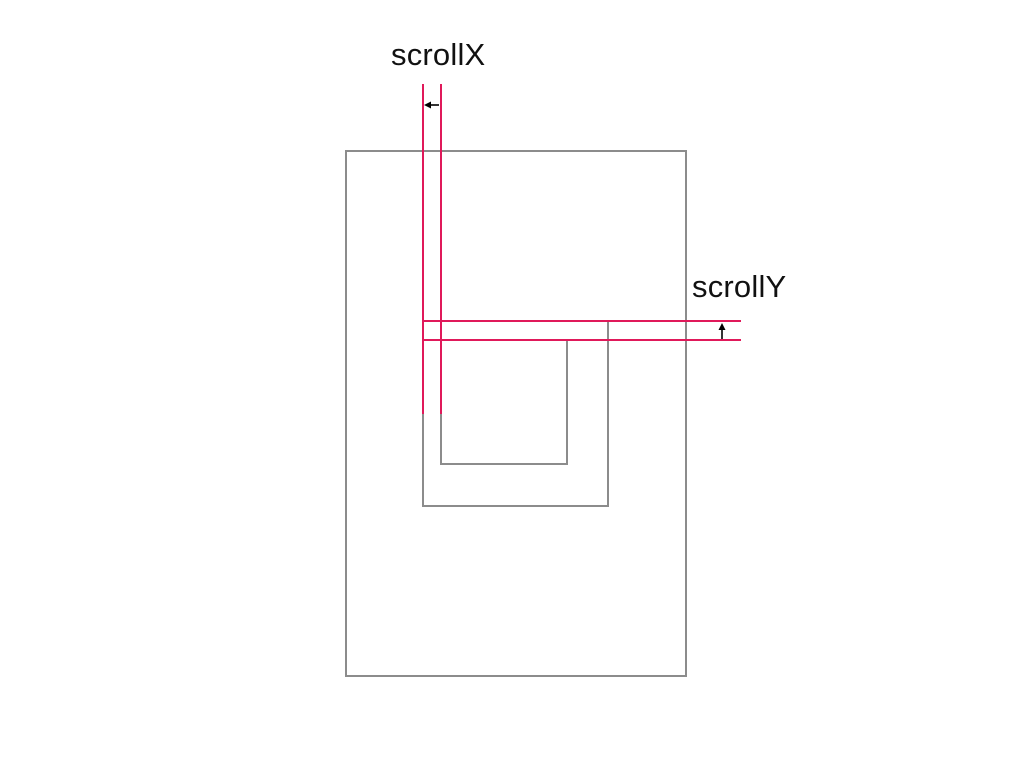  What do you see at coordinates (432, 249) in the screenshot?
I see `scroll-x-guides` at bounding box center [432, 249].